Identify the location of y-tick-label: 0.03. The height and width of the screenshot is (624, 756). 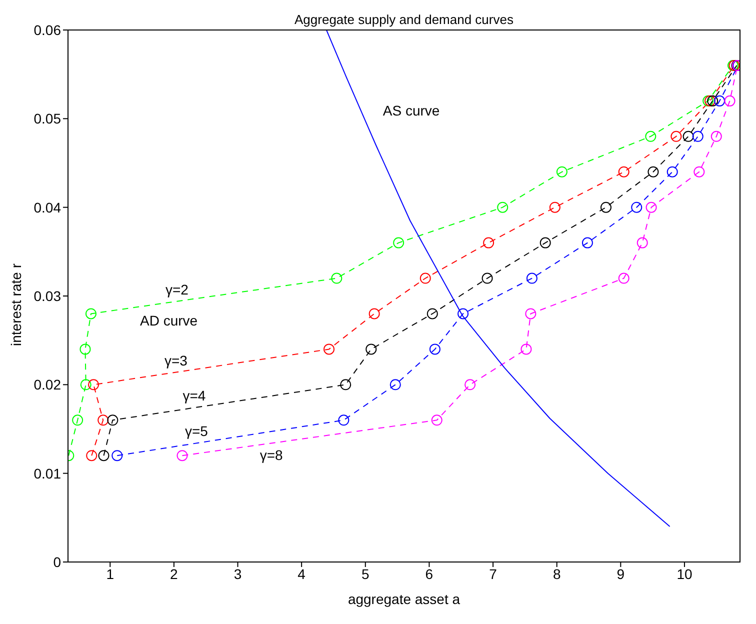
(48, 296).